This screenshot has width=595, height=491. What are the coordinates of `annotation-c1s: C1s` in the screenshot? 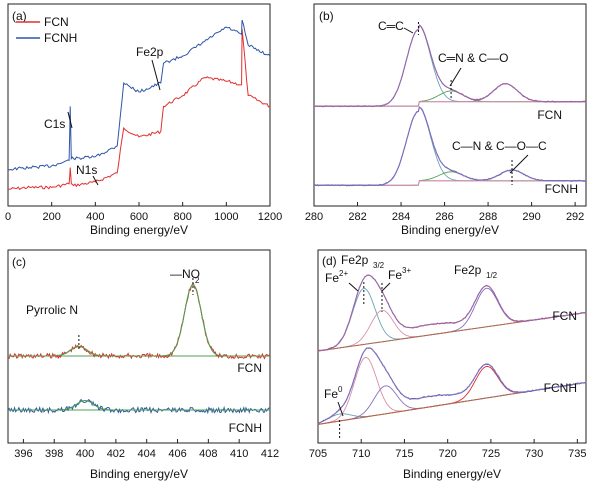 It's located at (54, 124).